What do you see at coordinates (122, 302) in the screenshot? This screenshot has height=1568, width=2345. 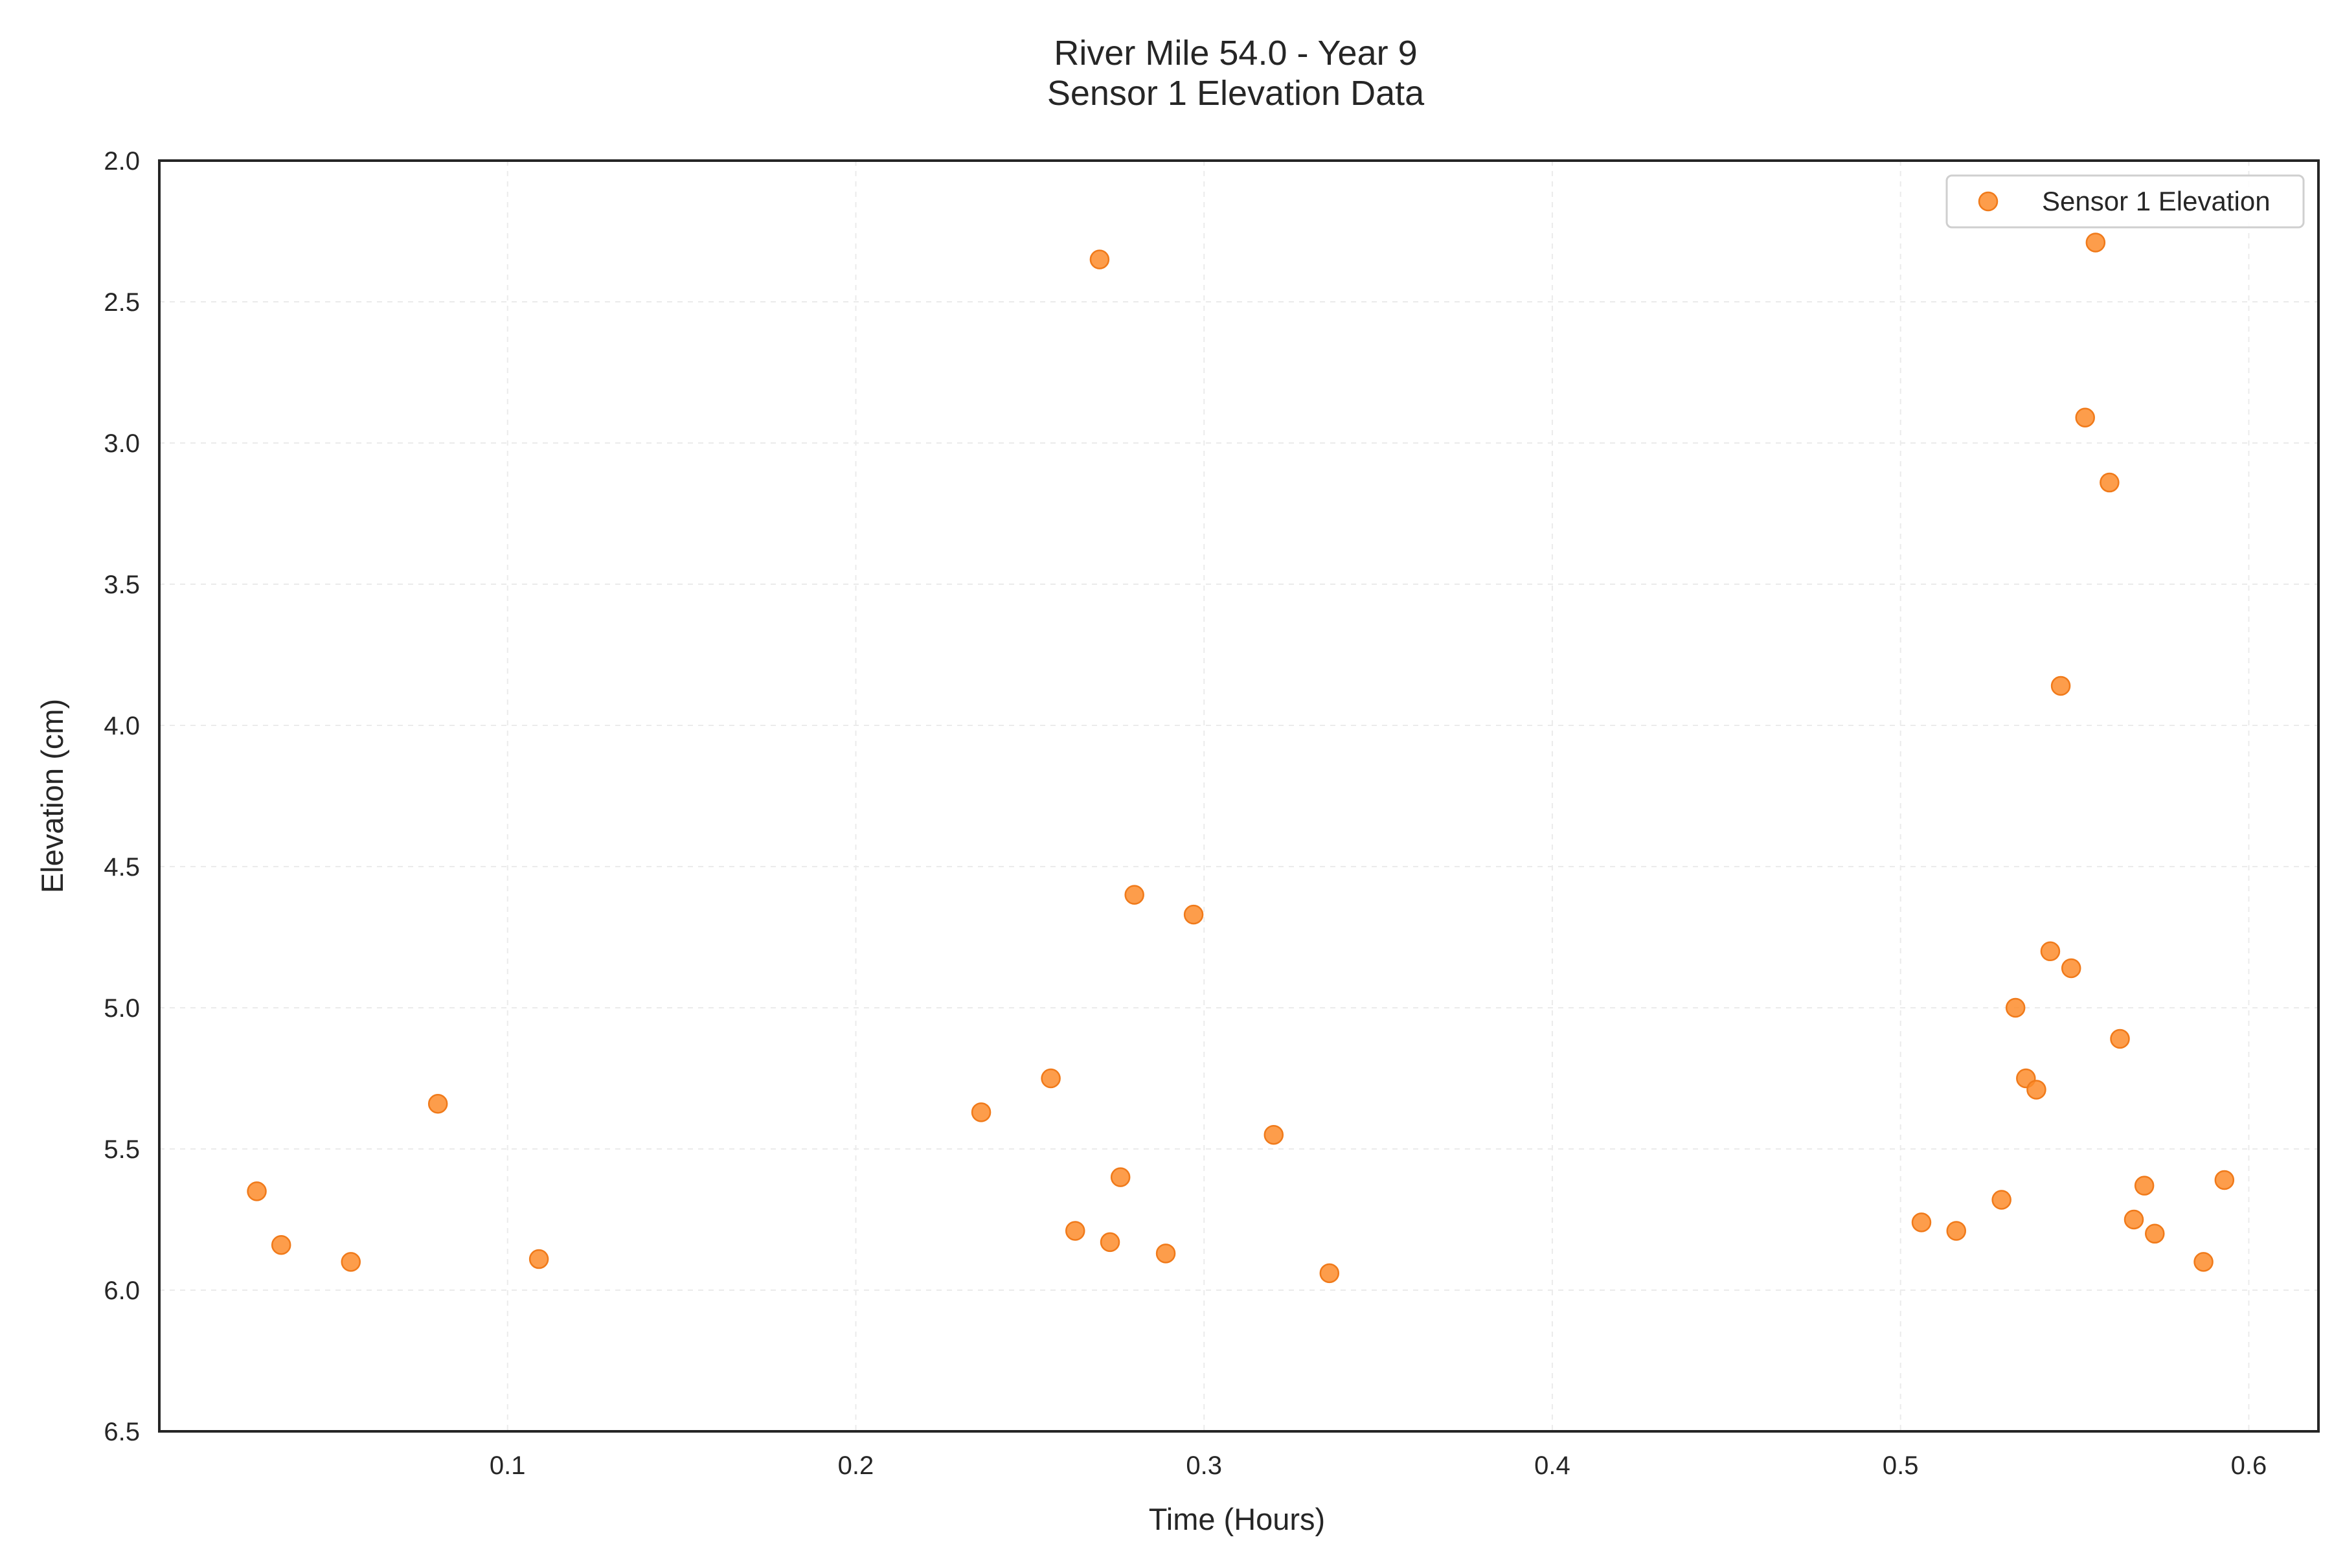 I see `y-tick-label: 2.5` at bounding box center [122, 302].